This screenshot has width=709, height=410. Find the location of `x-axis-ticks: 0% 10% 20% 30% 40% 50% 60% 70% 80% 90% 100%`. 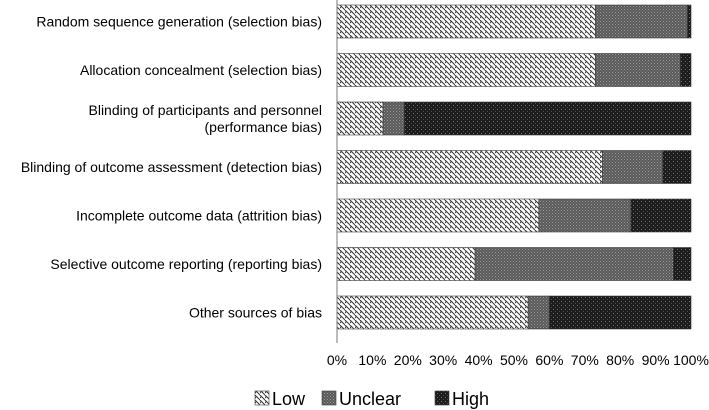

x-axis-ticks: 0% 10% 20% 30% 40% 50% 60% 70% 80% 90% 100% is located at coordinates (518, 360).